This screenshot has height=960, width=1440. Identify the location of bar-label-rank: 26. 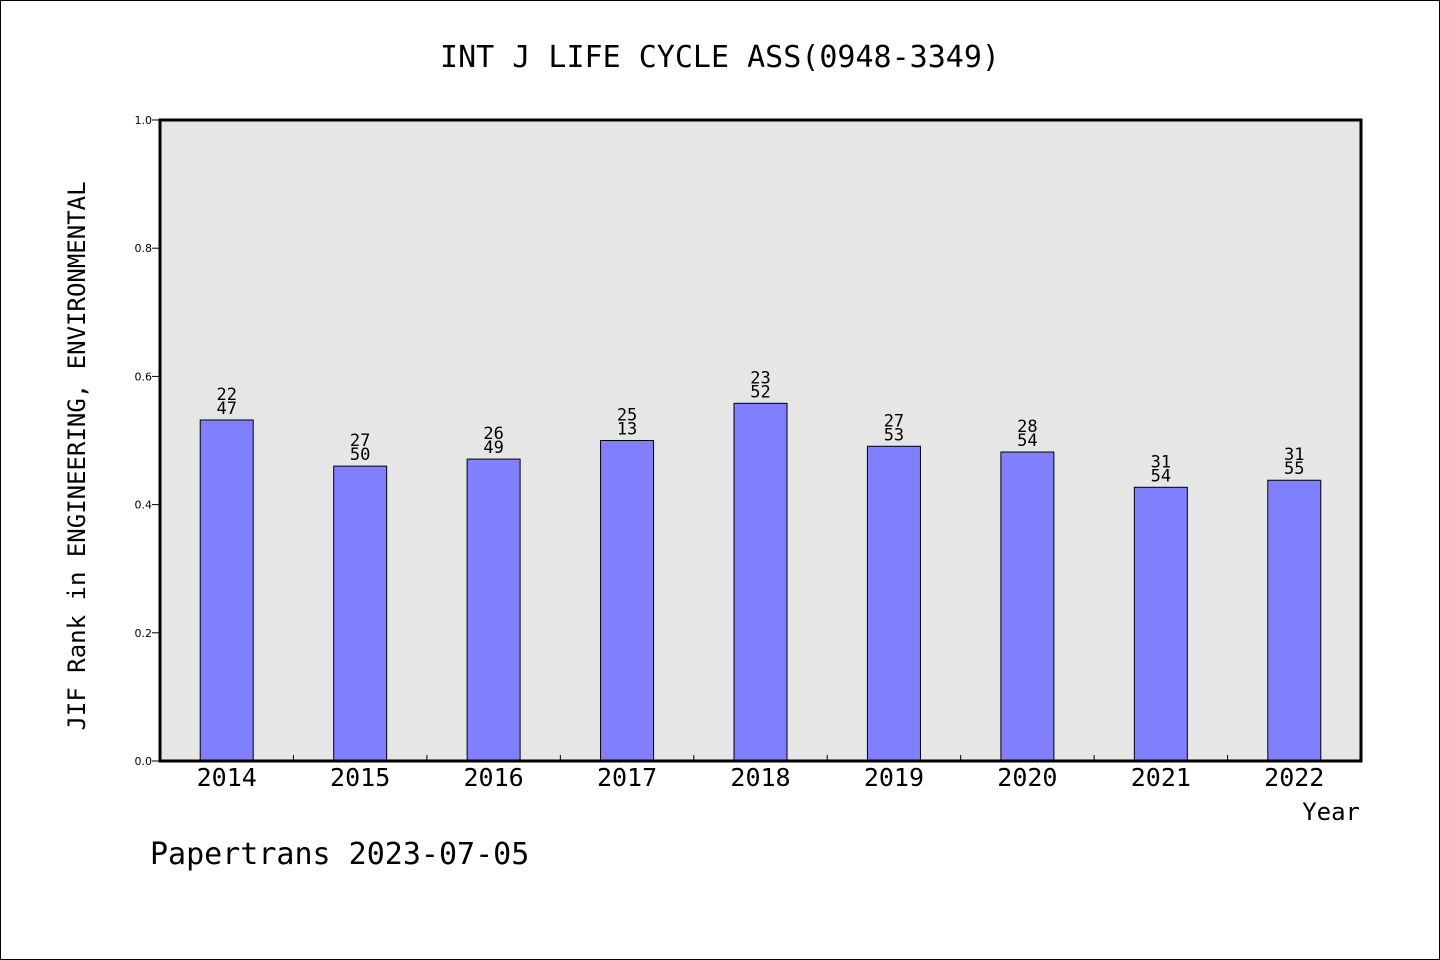
(493, 434).